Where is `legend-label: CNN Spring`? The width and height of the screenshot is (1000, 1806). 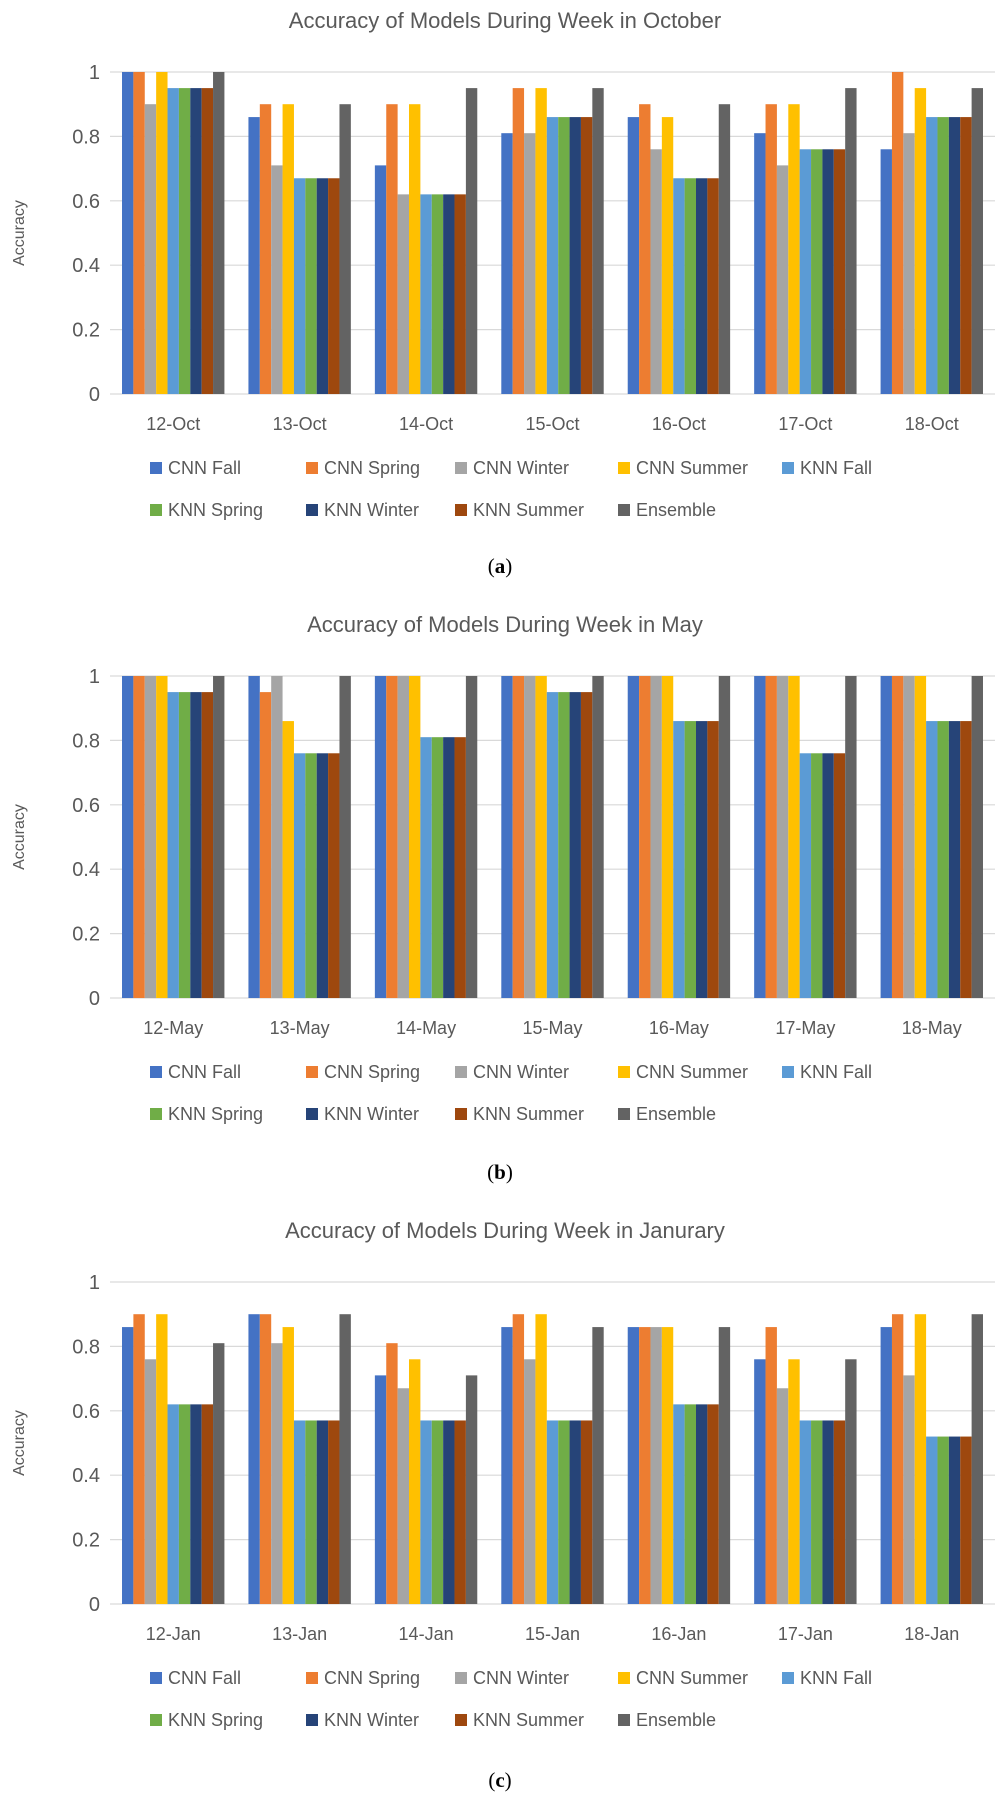
legend-label: CNN Spring is located at coordinates (372, 468).